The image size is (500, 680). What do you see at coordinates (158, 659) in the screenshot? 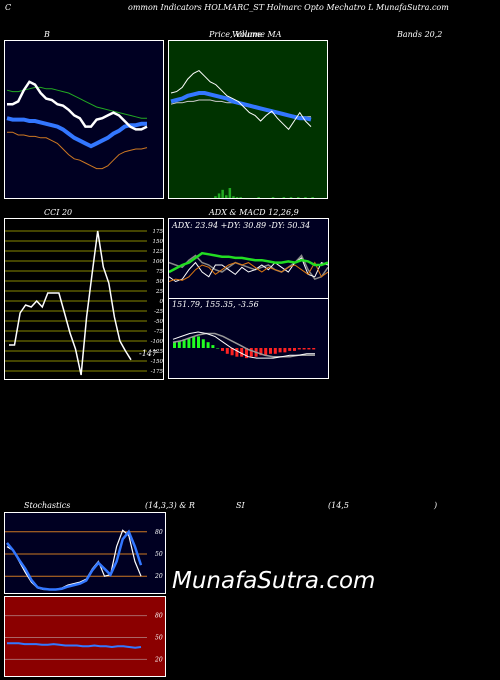
I see `rsi-tick-label: 20` at bounding box center [158, 659].